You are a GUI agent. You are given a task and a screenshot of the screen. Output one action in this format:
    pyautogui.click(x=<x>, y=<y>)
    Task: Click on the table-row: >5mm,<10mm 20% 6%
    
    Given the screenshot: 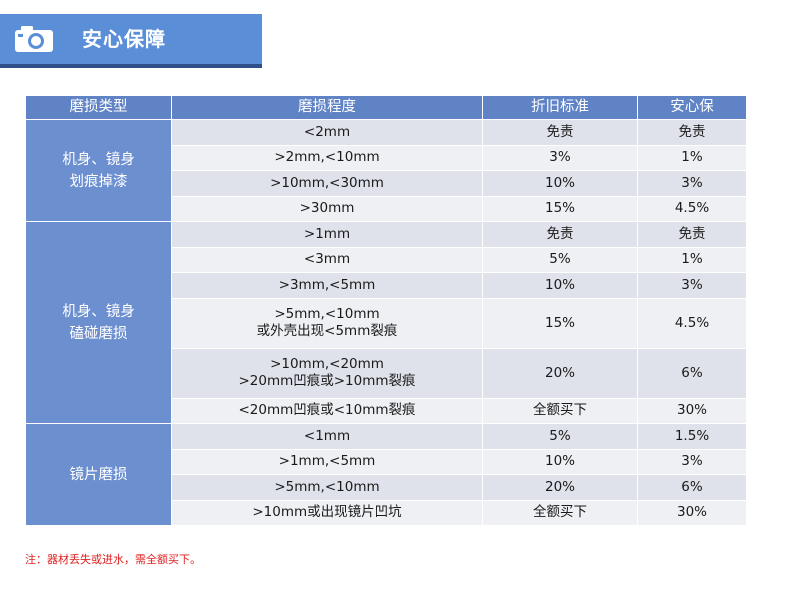 What is the action you would take?
    pyautogui.click(x=386, y=487)
    